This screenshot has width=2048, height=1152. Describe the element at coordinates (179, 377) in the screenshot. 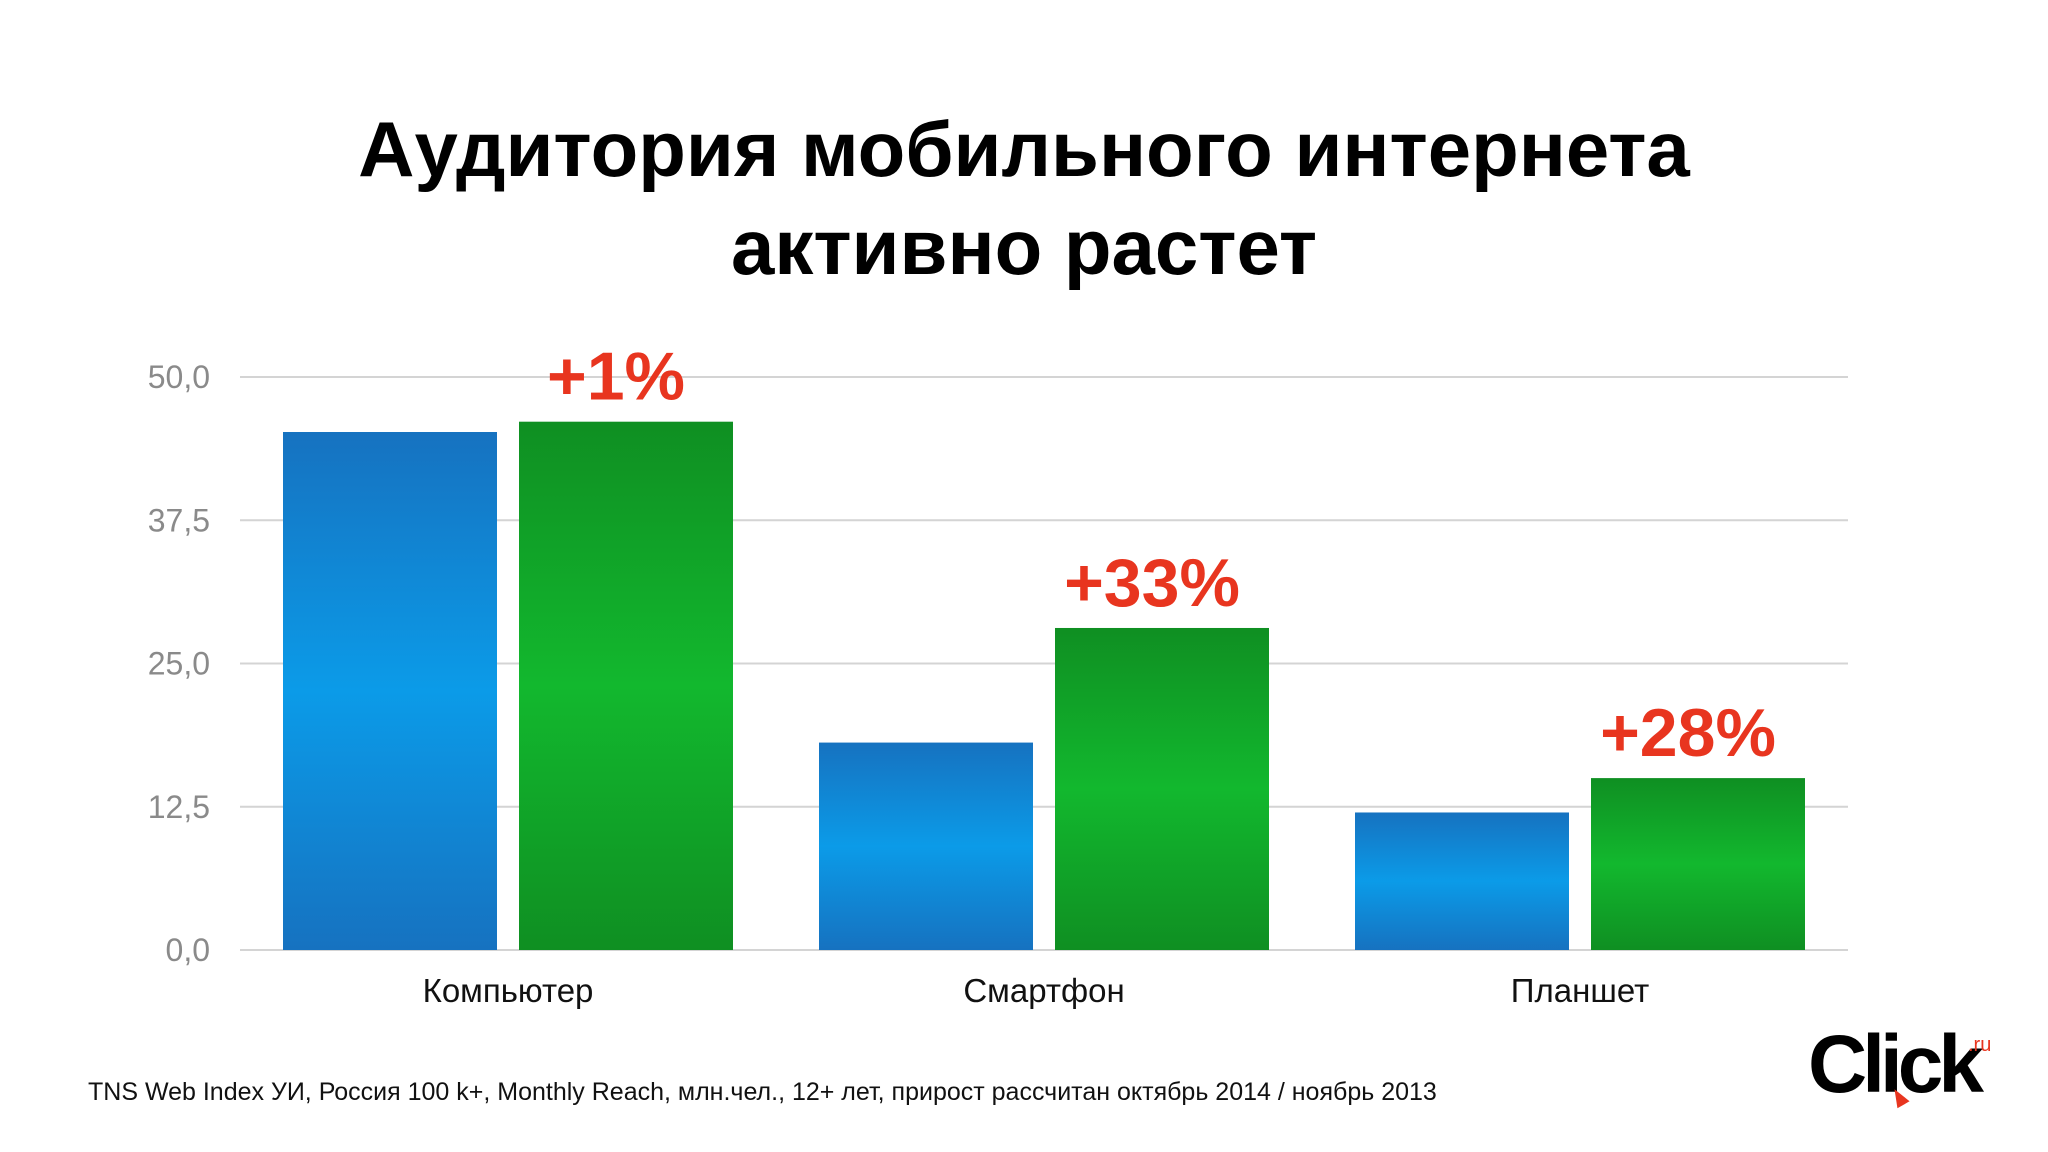

I see `y-tick-label: 50,0` at that location.